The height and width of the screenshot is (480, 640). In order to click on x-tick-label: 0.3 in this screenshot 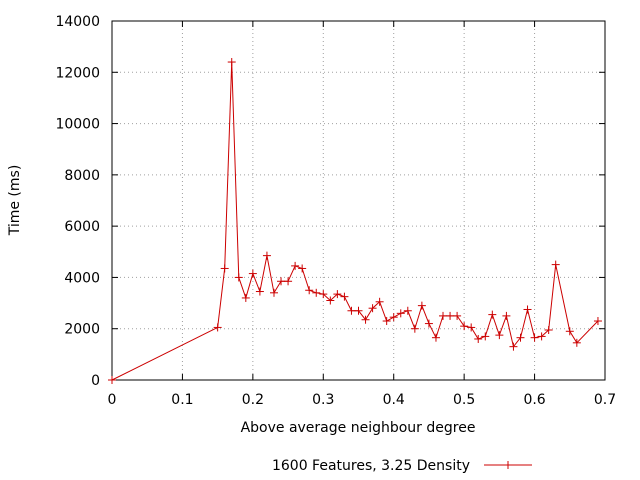, I will do `click(323, 400)`.